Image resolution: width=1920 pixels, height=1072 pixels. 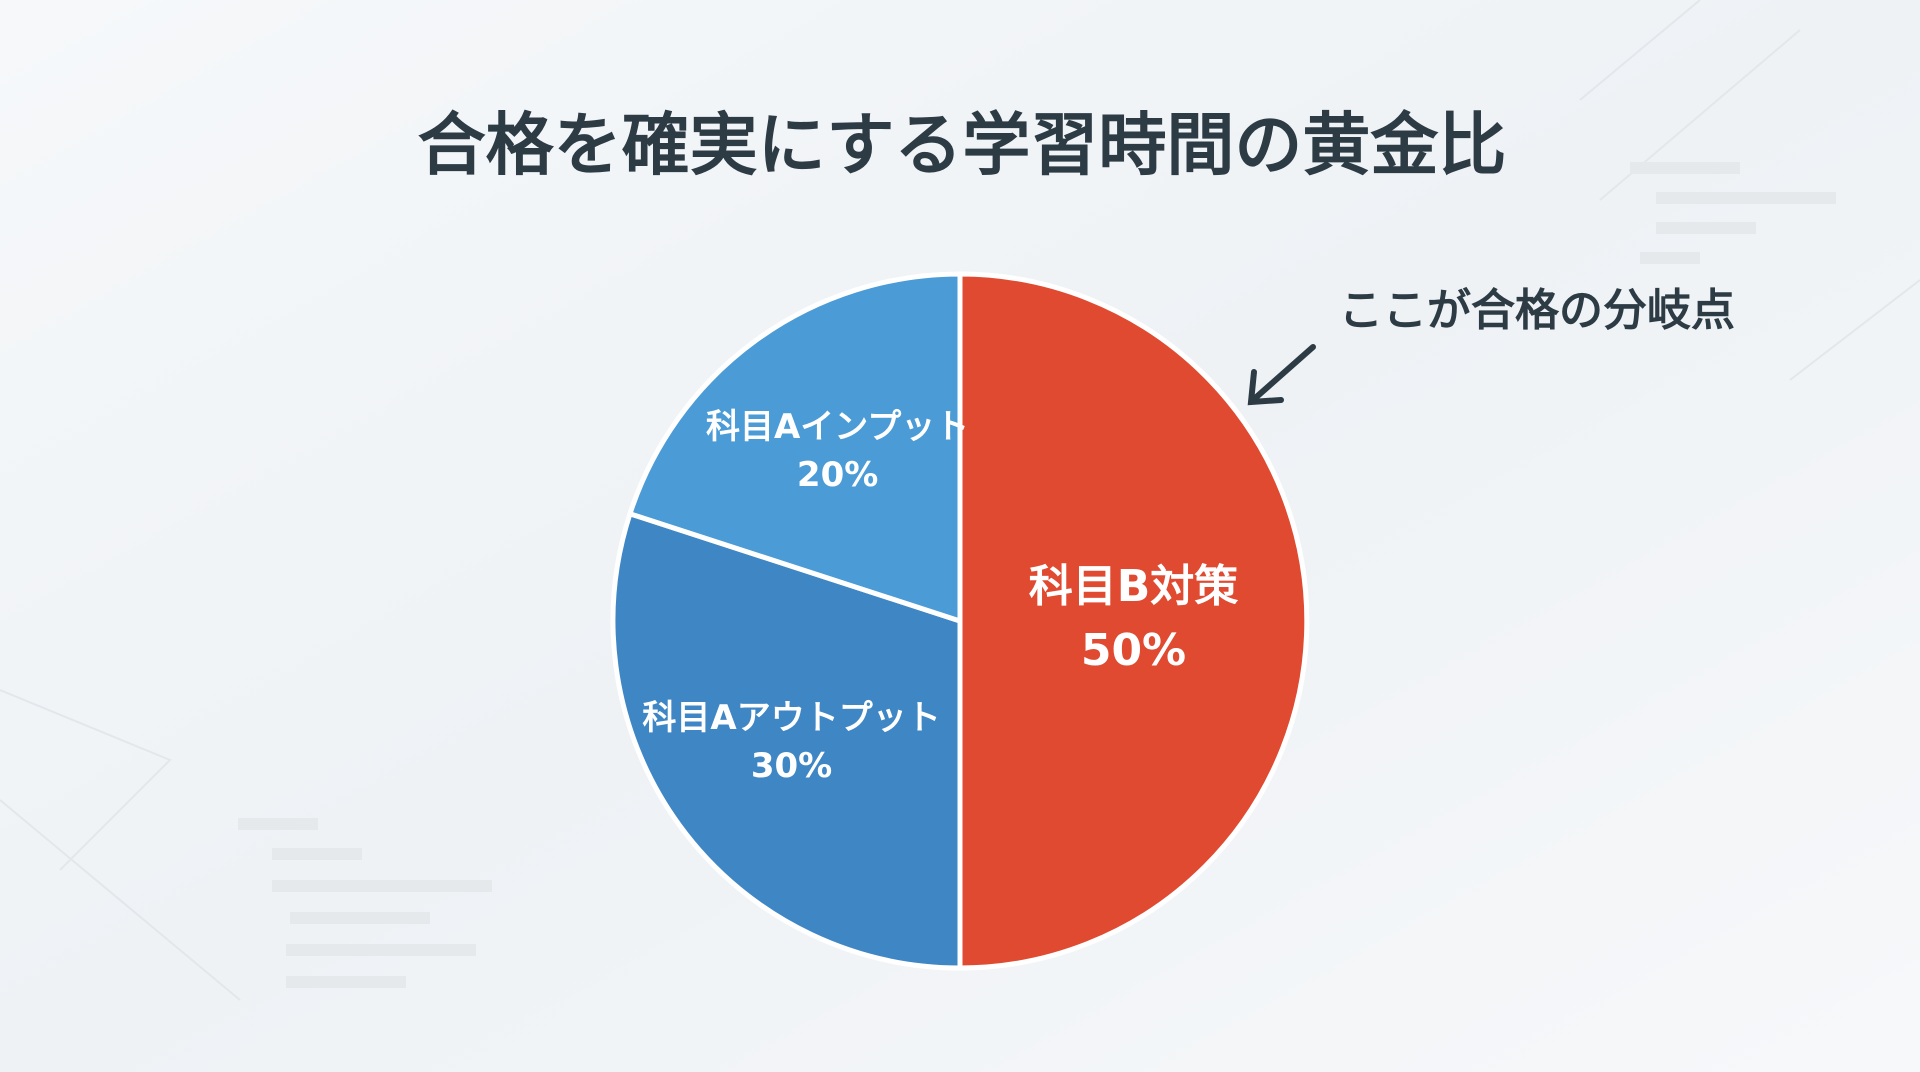 What do you see at coordinates (837, 427) in the screenshot?
I see `slice-label: 科目Aインプット` at bounding box center [837, 427].